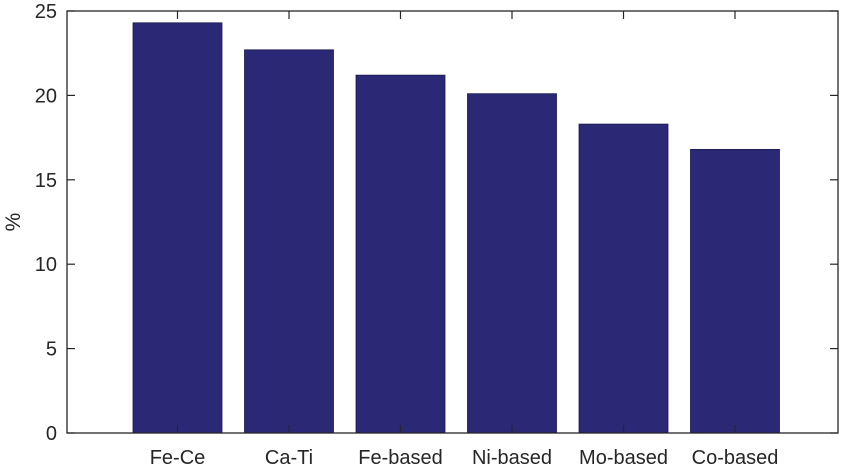 Image resolution: width=853 pixels, height=470 pixels. Describe the element at coordinates (289, 458) in the screenshot. I see `x-tick-label-ca-ti: Ca-Ti` at that location.